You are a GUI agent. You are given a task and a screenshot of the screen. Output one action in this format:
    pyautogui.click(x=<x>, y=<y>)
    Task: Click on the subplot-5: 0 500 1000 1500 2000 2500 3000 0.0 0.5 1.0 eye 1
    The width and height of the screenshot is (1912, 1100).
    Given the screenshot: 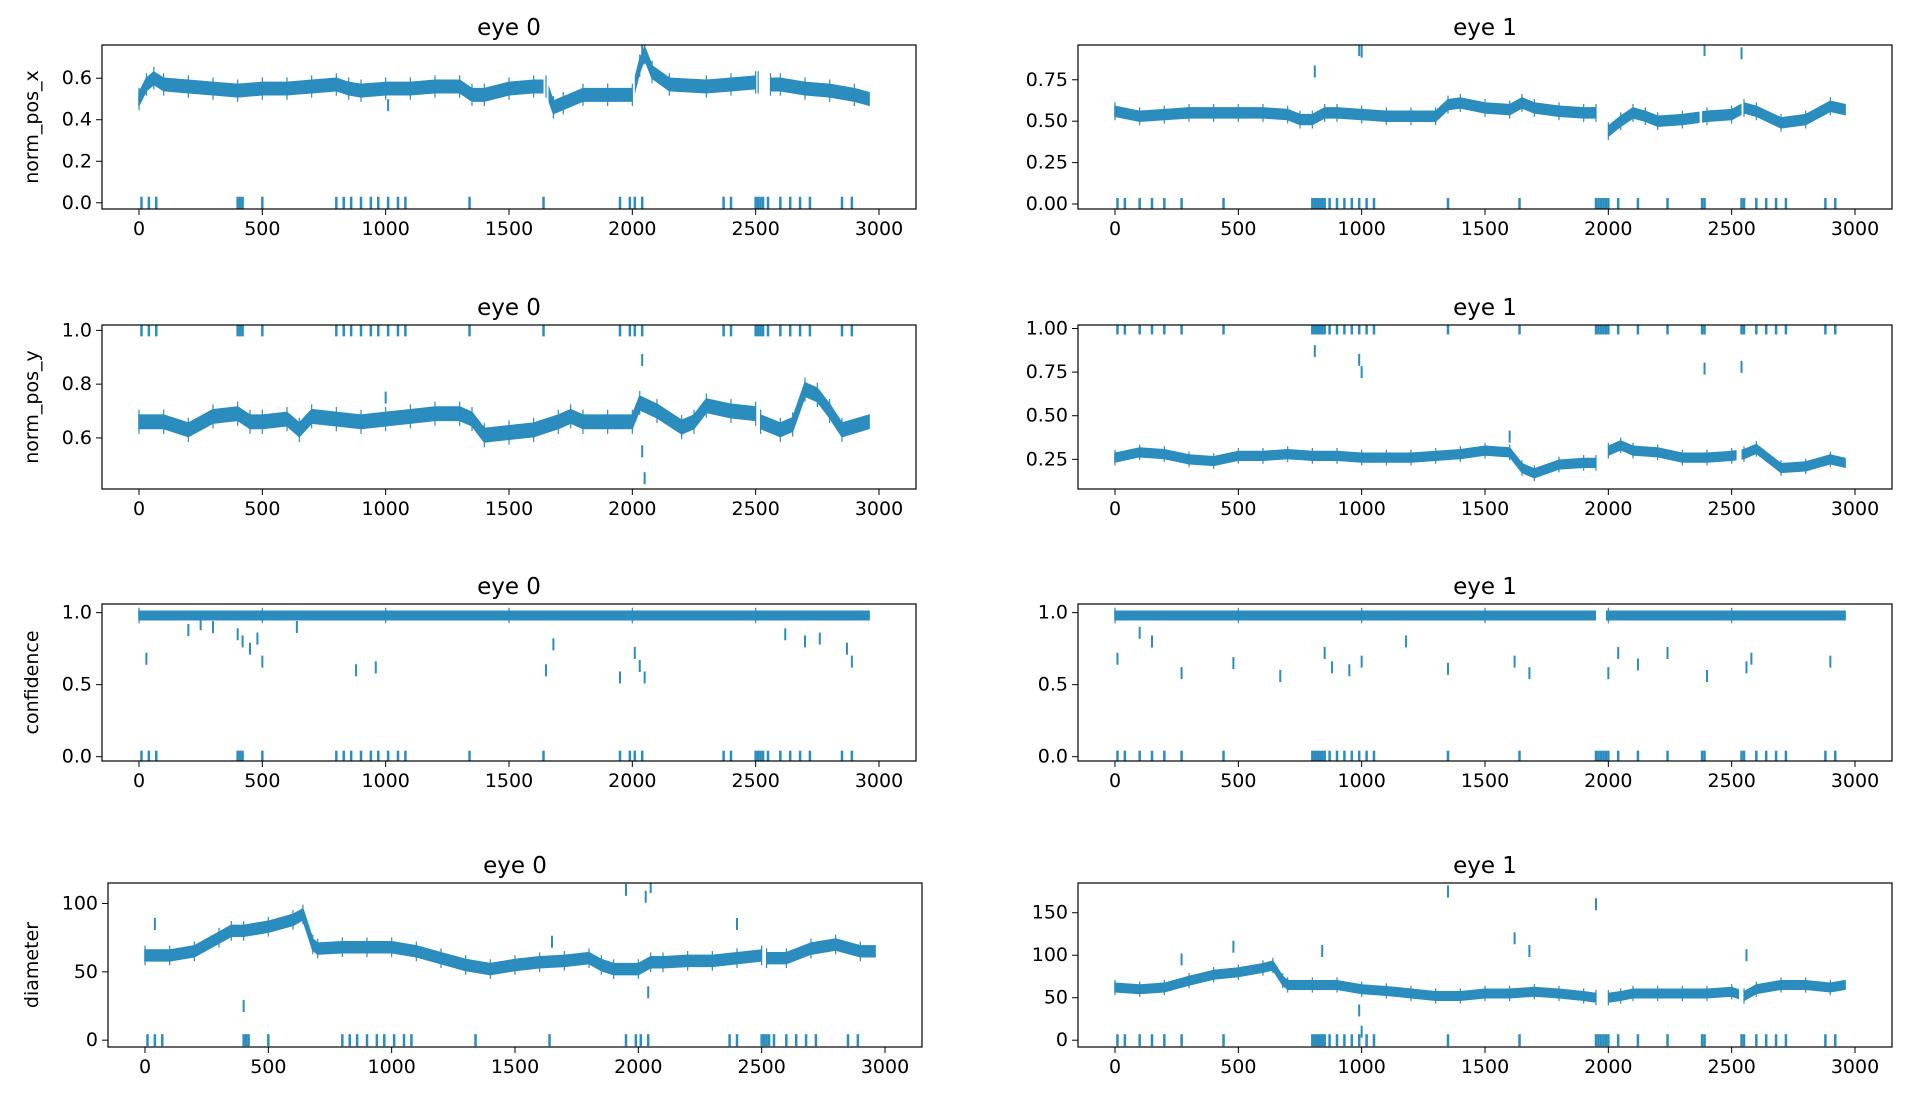 What is the action you would take?
    pyautogui.click(x=1465, y=683)
    